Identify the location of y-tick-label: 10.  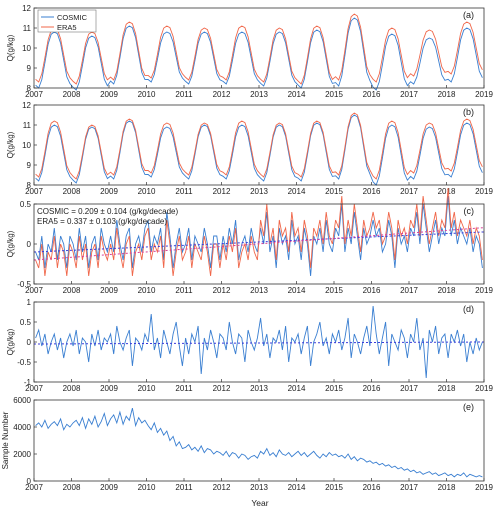
(26, 48).